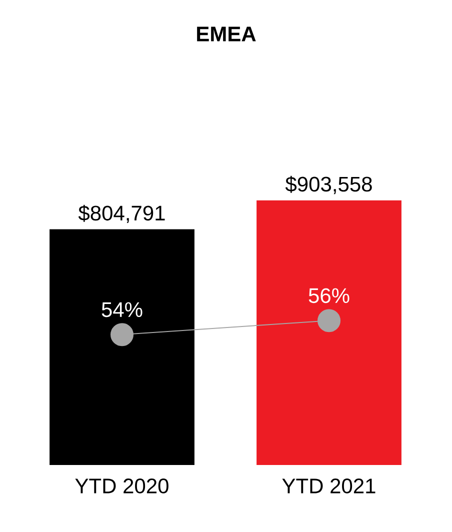 The width and height of the screenshot is (452, 532). Describe the element at coordinates (226, 34) in the screenshot. I see `chart-title: EMEA` at that location.